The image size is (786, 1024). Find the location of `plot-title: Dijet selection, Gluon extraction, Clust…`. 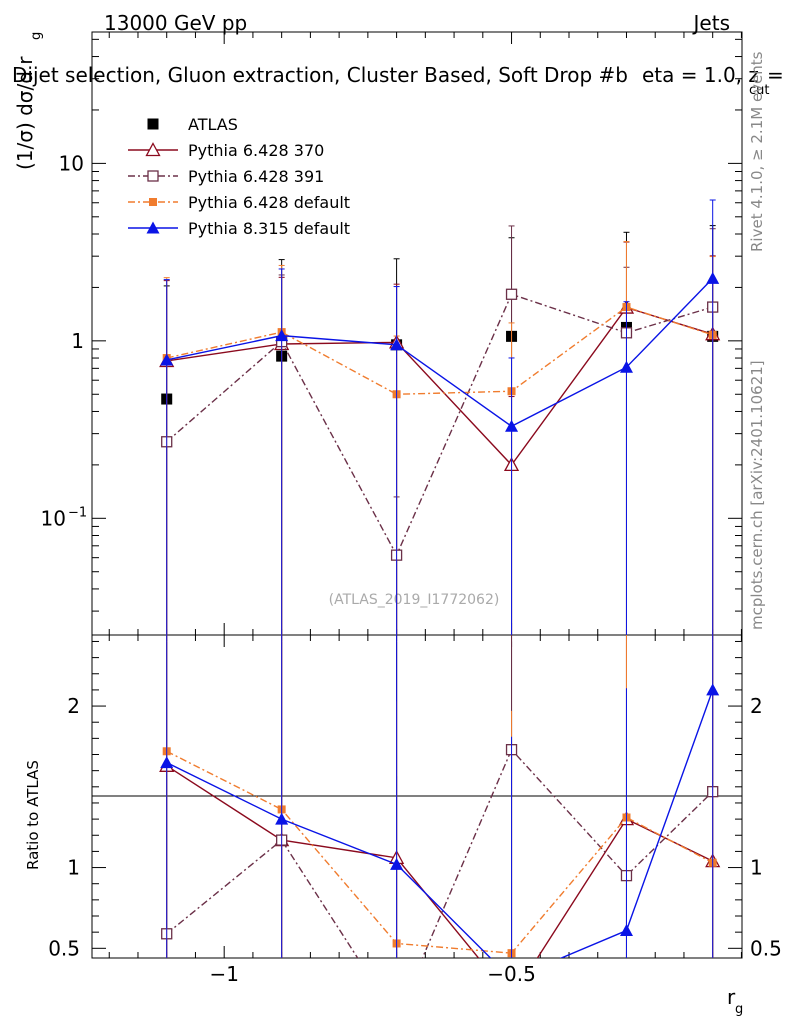

plot-title: Dijet selection, Gluon extraction, Clust… is located at coordinates (320, 75).